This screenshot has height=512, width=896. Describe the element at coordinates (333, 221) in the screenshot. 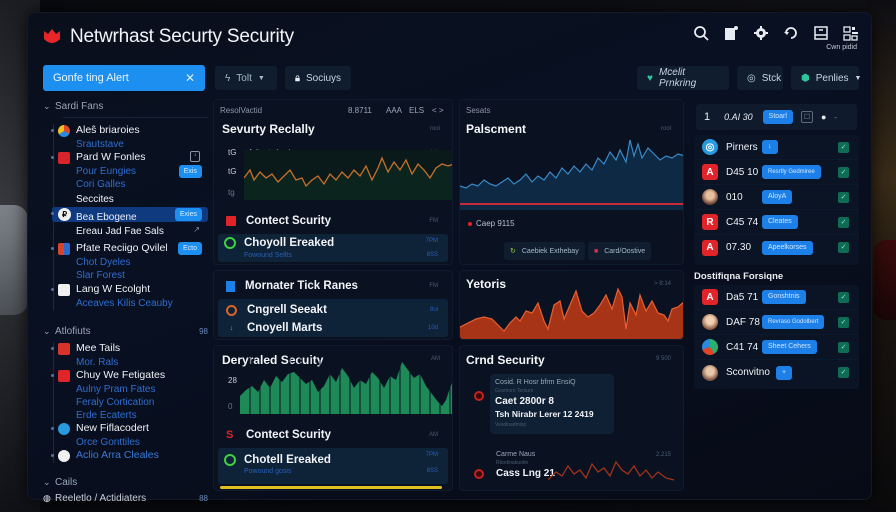

I see `list-row: Contect Scurity FM` at that location.